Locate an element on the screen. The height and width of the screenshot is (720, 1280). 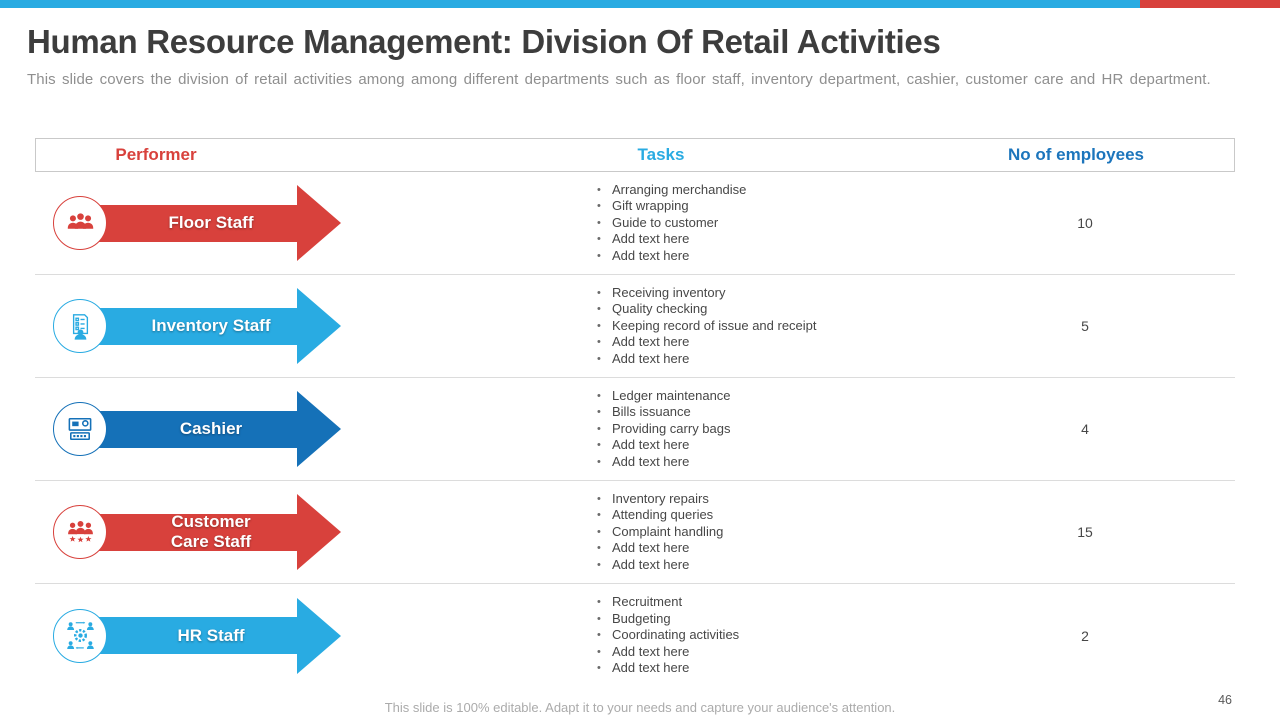
task-item: Arranging merchandise is located at coordinates (765, 190).